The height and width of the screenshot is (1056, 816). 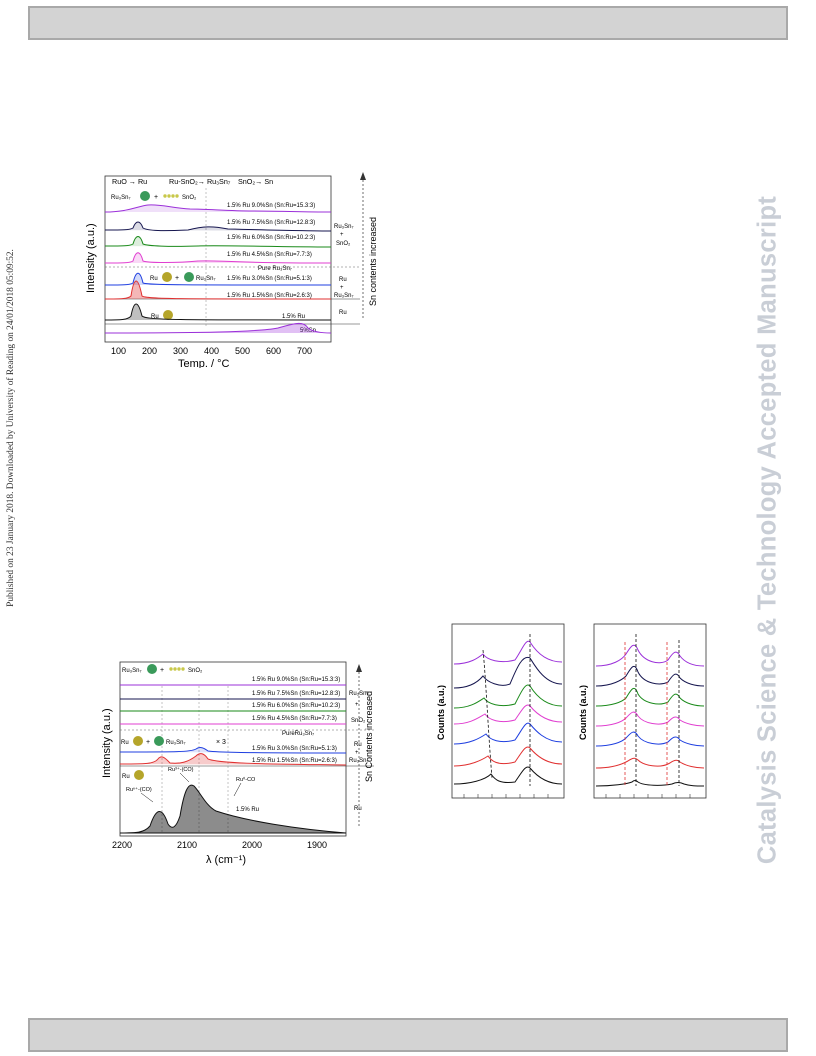 I want to click on panel-c-y-axis-label: Counts (a.u.), so click(x=441, y=712).